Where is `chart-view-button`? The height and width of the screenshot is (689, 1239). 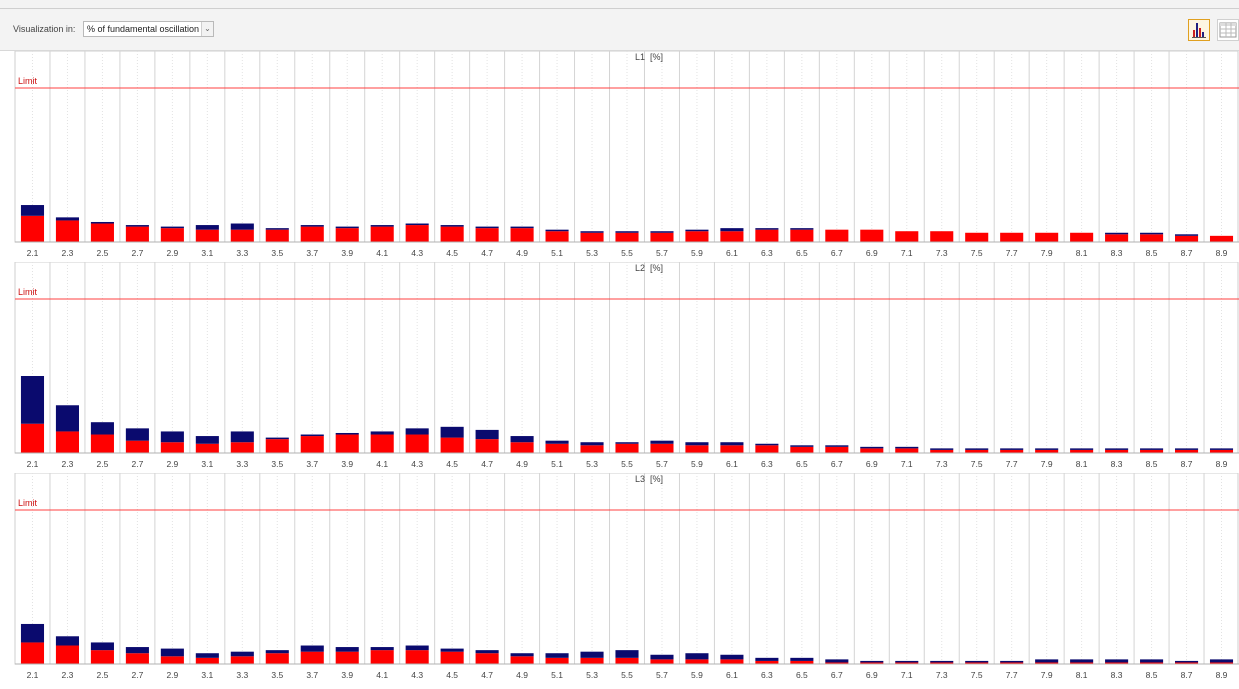
chart-view-button is located at coordinates (1199, 30).